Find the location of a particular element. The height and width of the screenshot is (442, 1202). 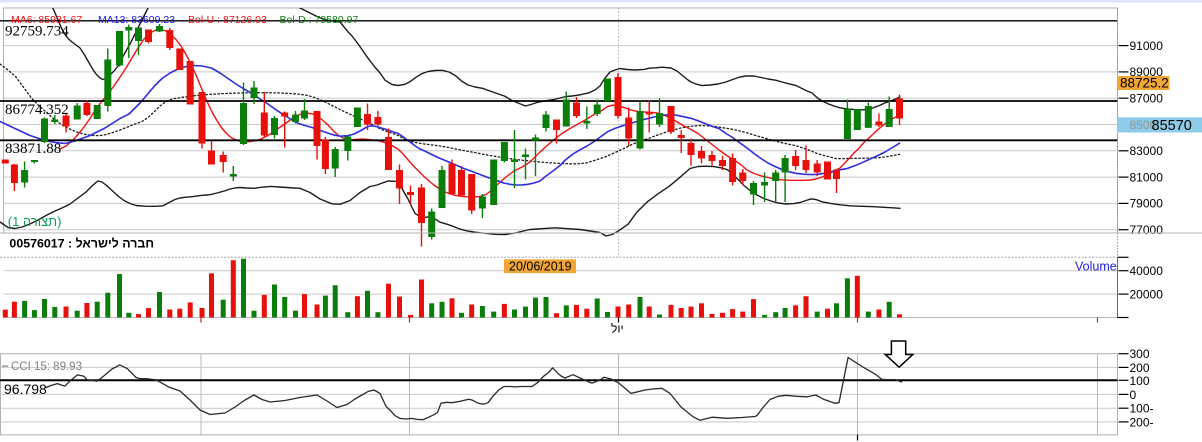

svg-text: 8500 is located at coordinates (1143, 125).